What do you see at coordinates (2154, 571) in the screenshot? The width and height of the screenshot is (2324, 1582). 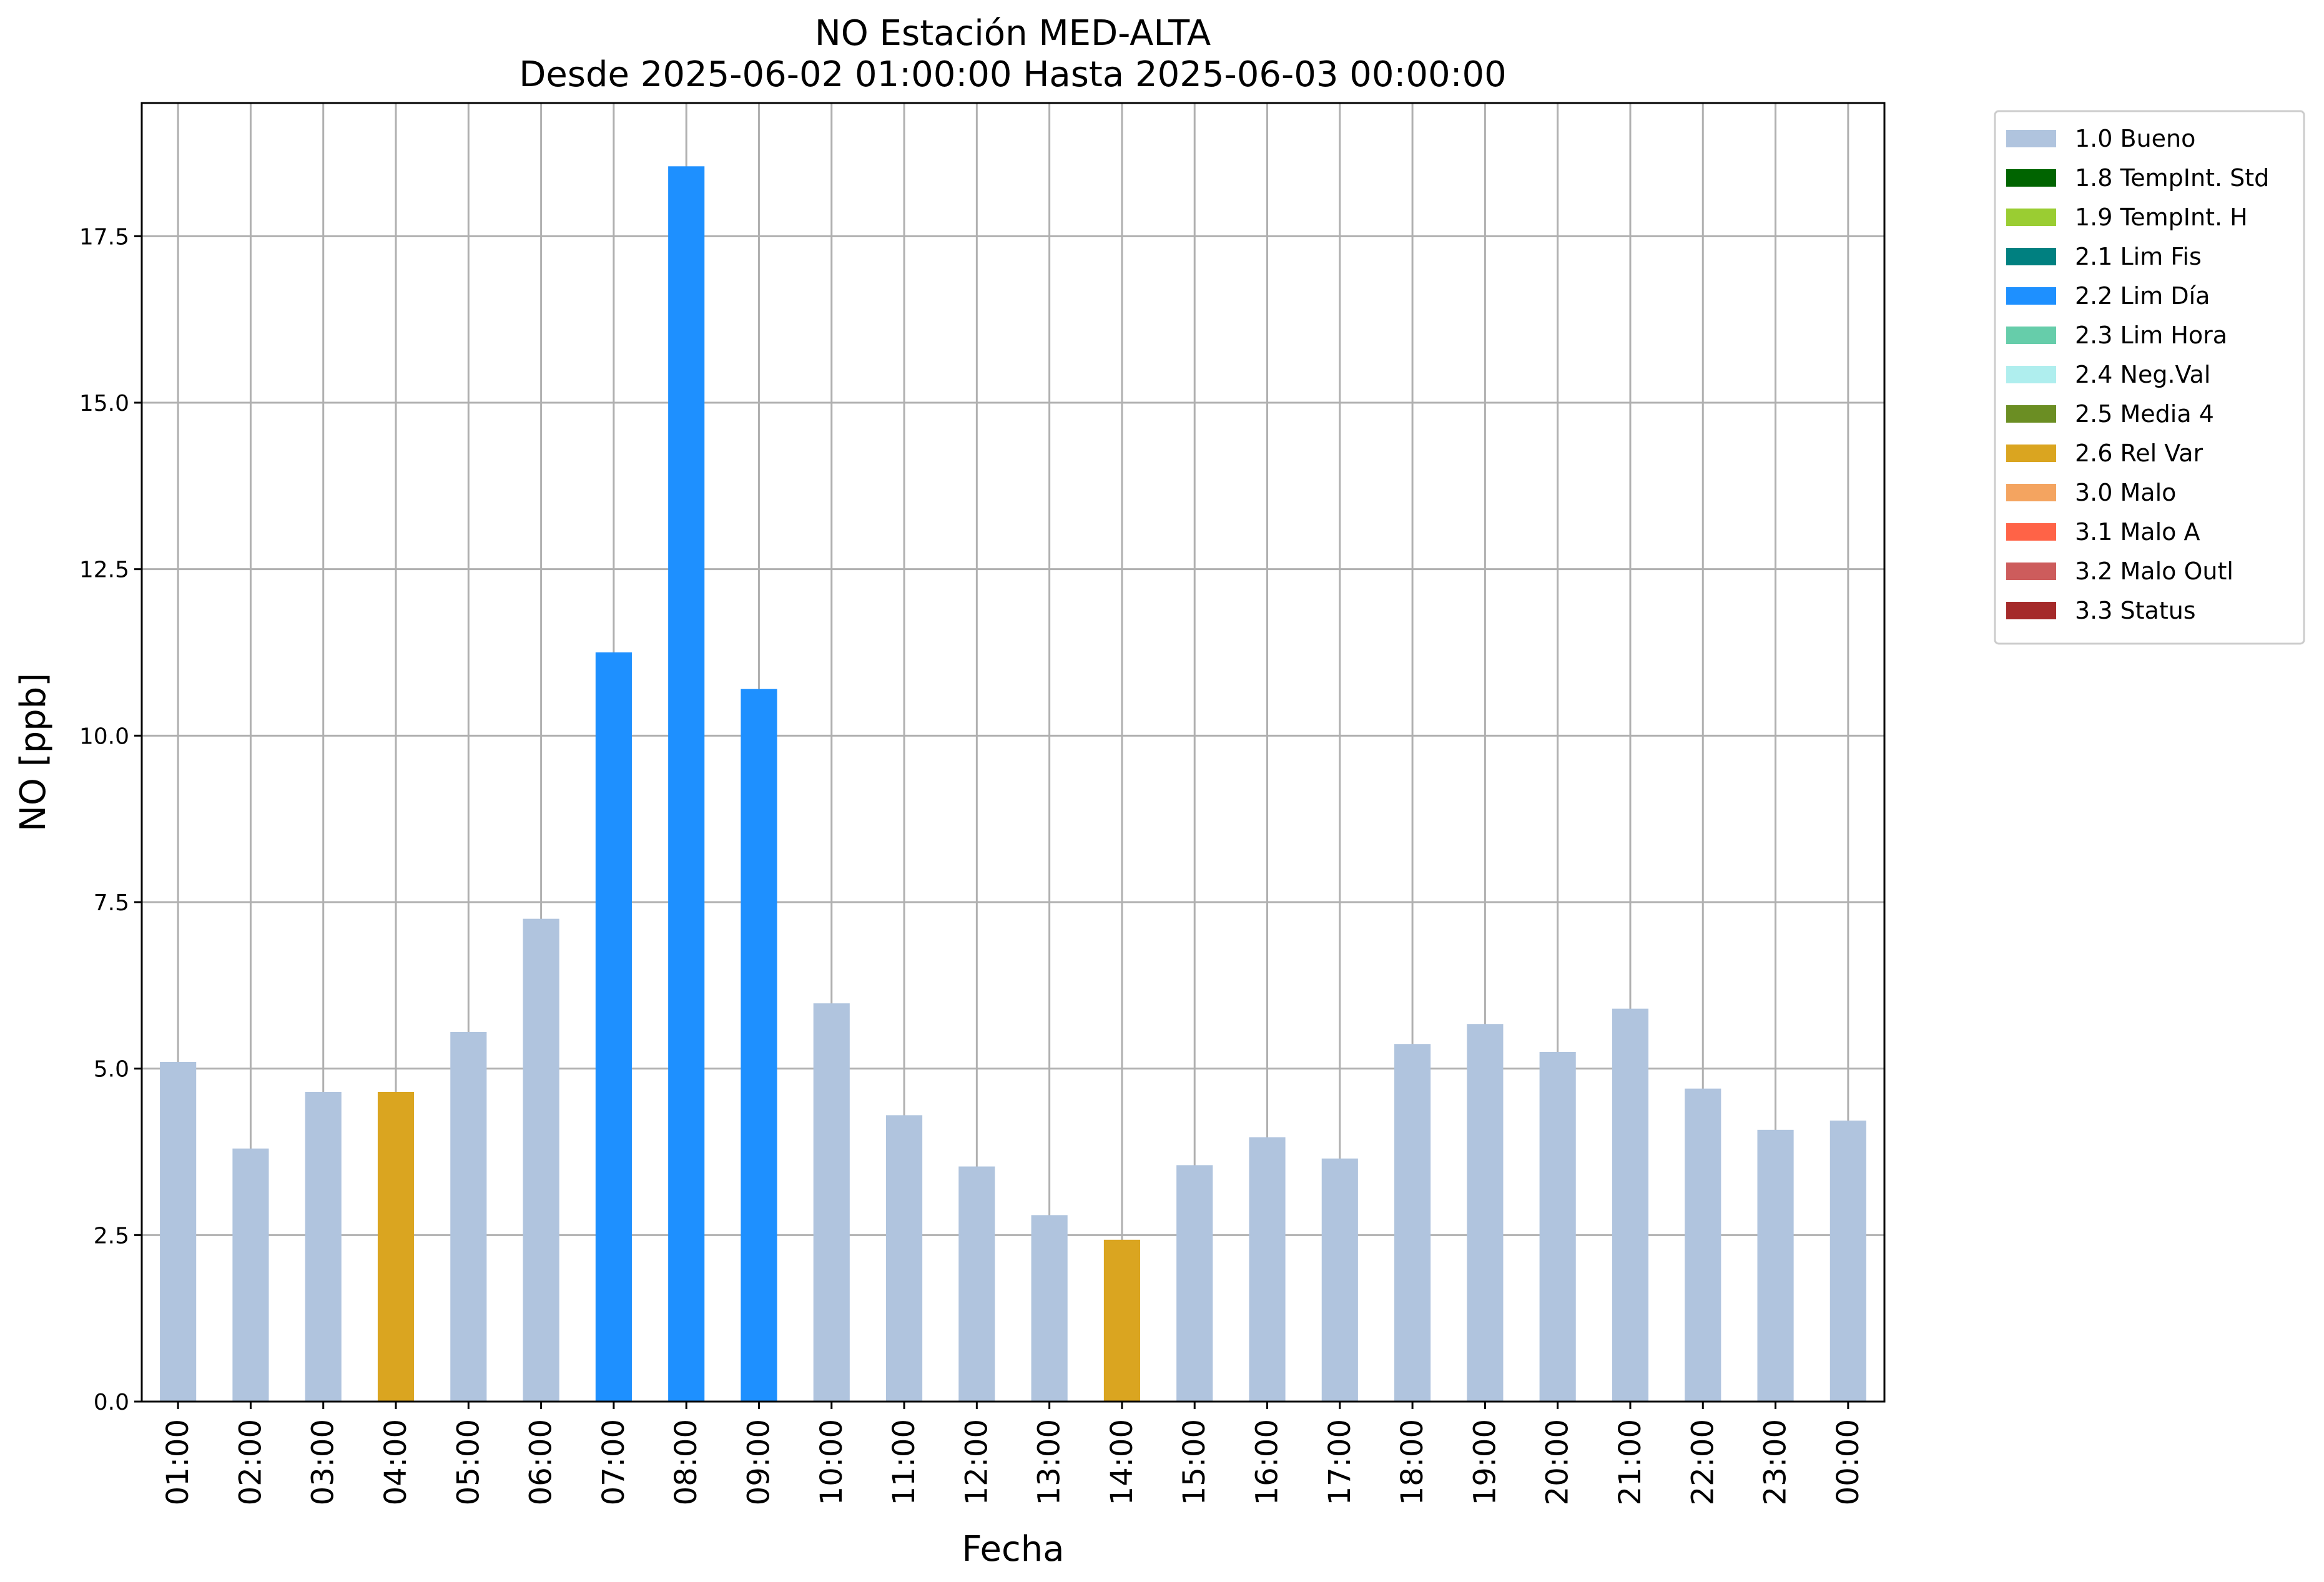 I see `legend-label: 3.2 Malo Outl` at bounding box center [2154, 571].